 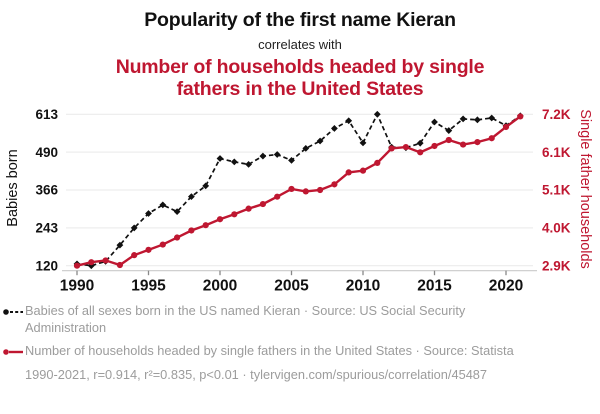 I want to click on right-axis-tick-label: 5.1K, so click(x=556, y=190).